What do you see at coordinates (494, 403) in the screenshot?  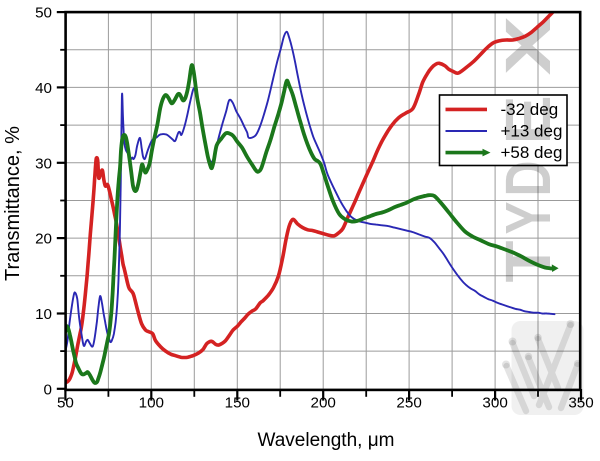 I see `svg-text: 300` at bounding box center [494, 403].